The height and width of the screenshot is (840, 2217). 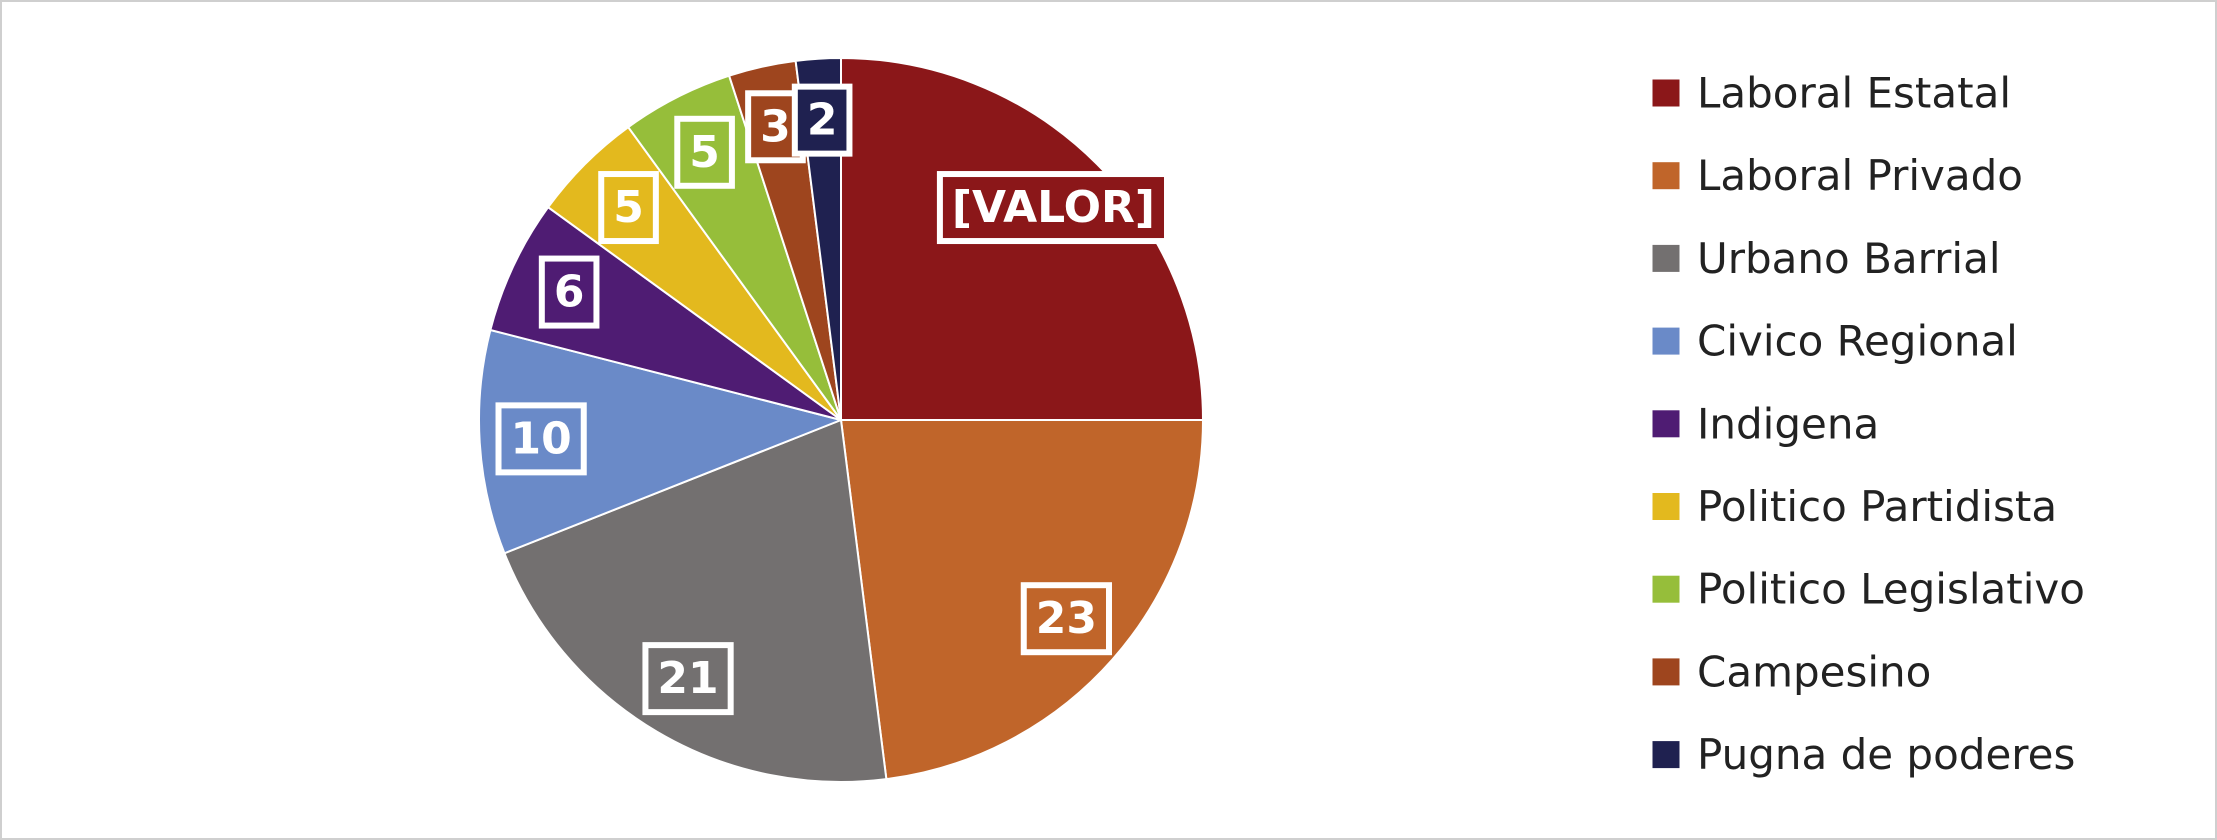 What do you see at coordinates (1854, 93) in the screenshot?
I see `legend-label: Laboral Estatal` at bounding box center [1854, 93].